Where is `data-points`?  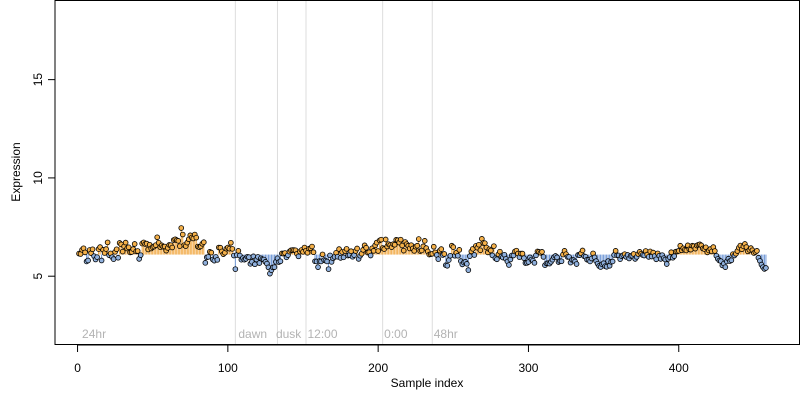 data-points is located at coordinates (422, 251).